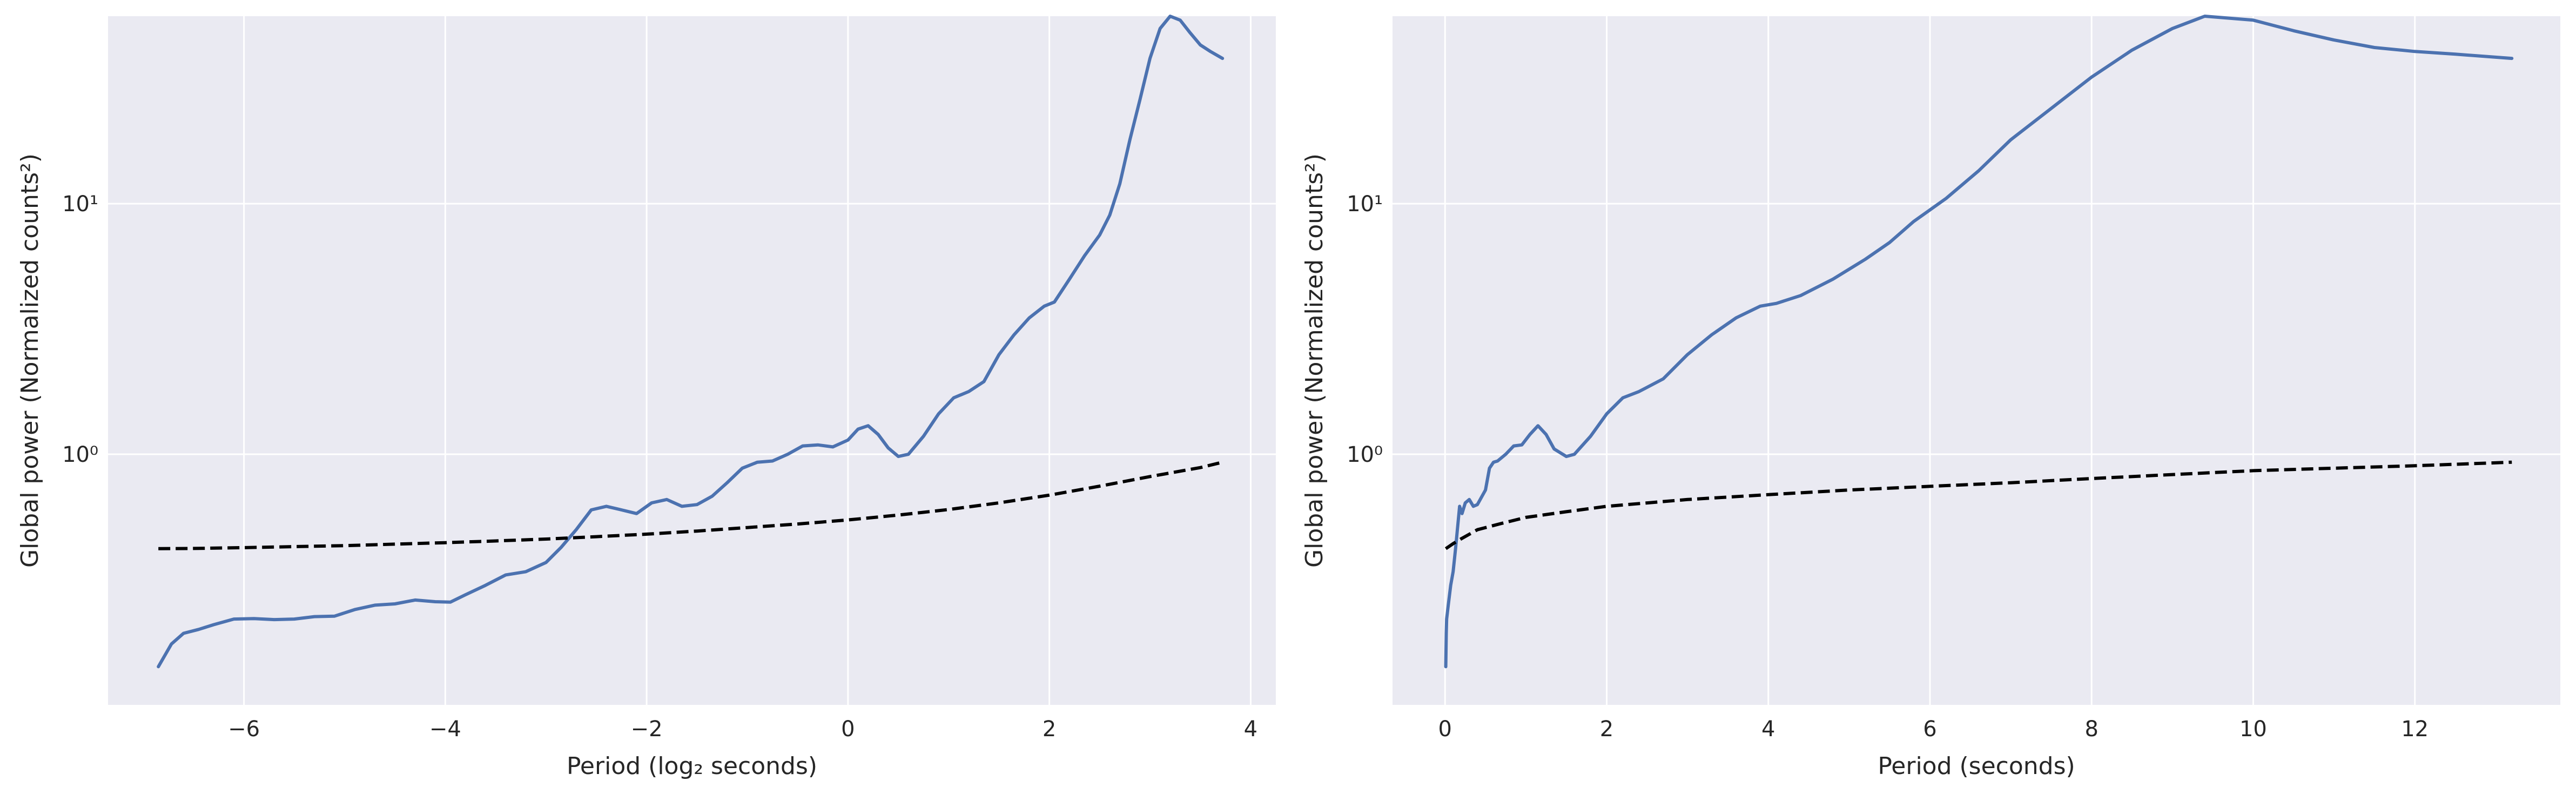  I want to click on x-tick-label: −2, so click(647, 730).